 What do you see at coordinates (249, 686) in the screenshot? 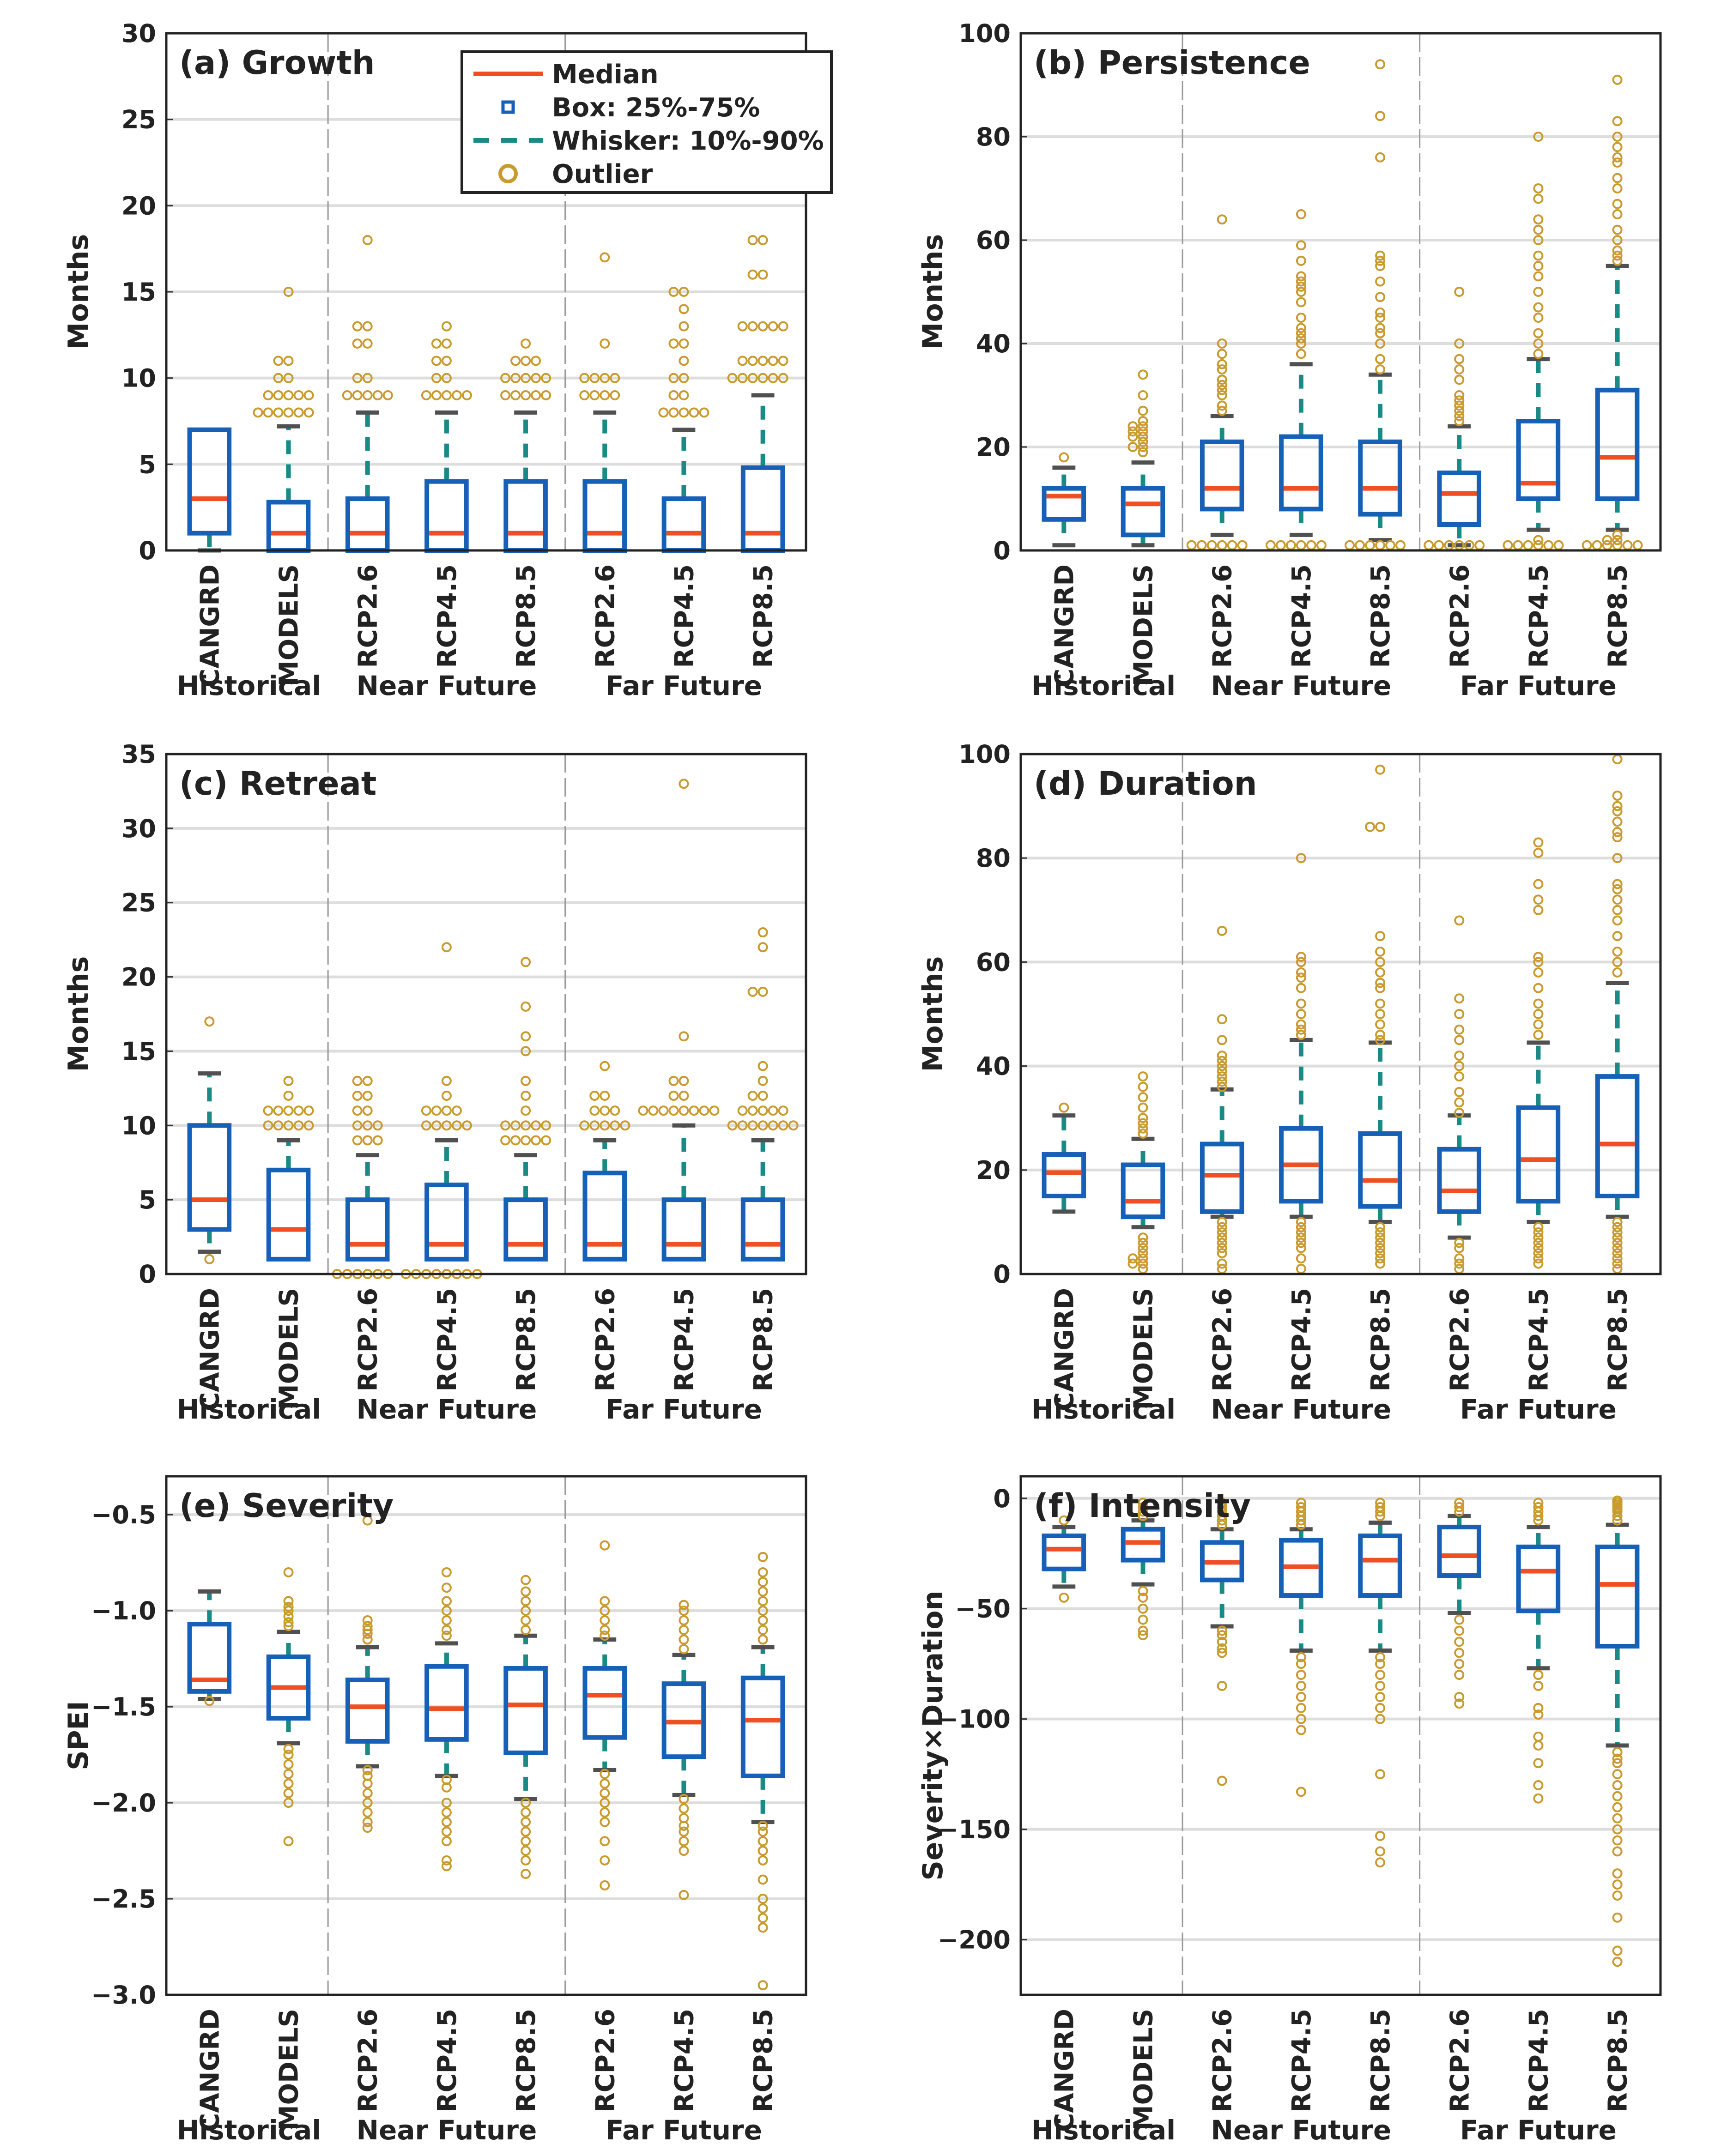
I see `group-label: Historical` at bounding box center [249, 686].